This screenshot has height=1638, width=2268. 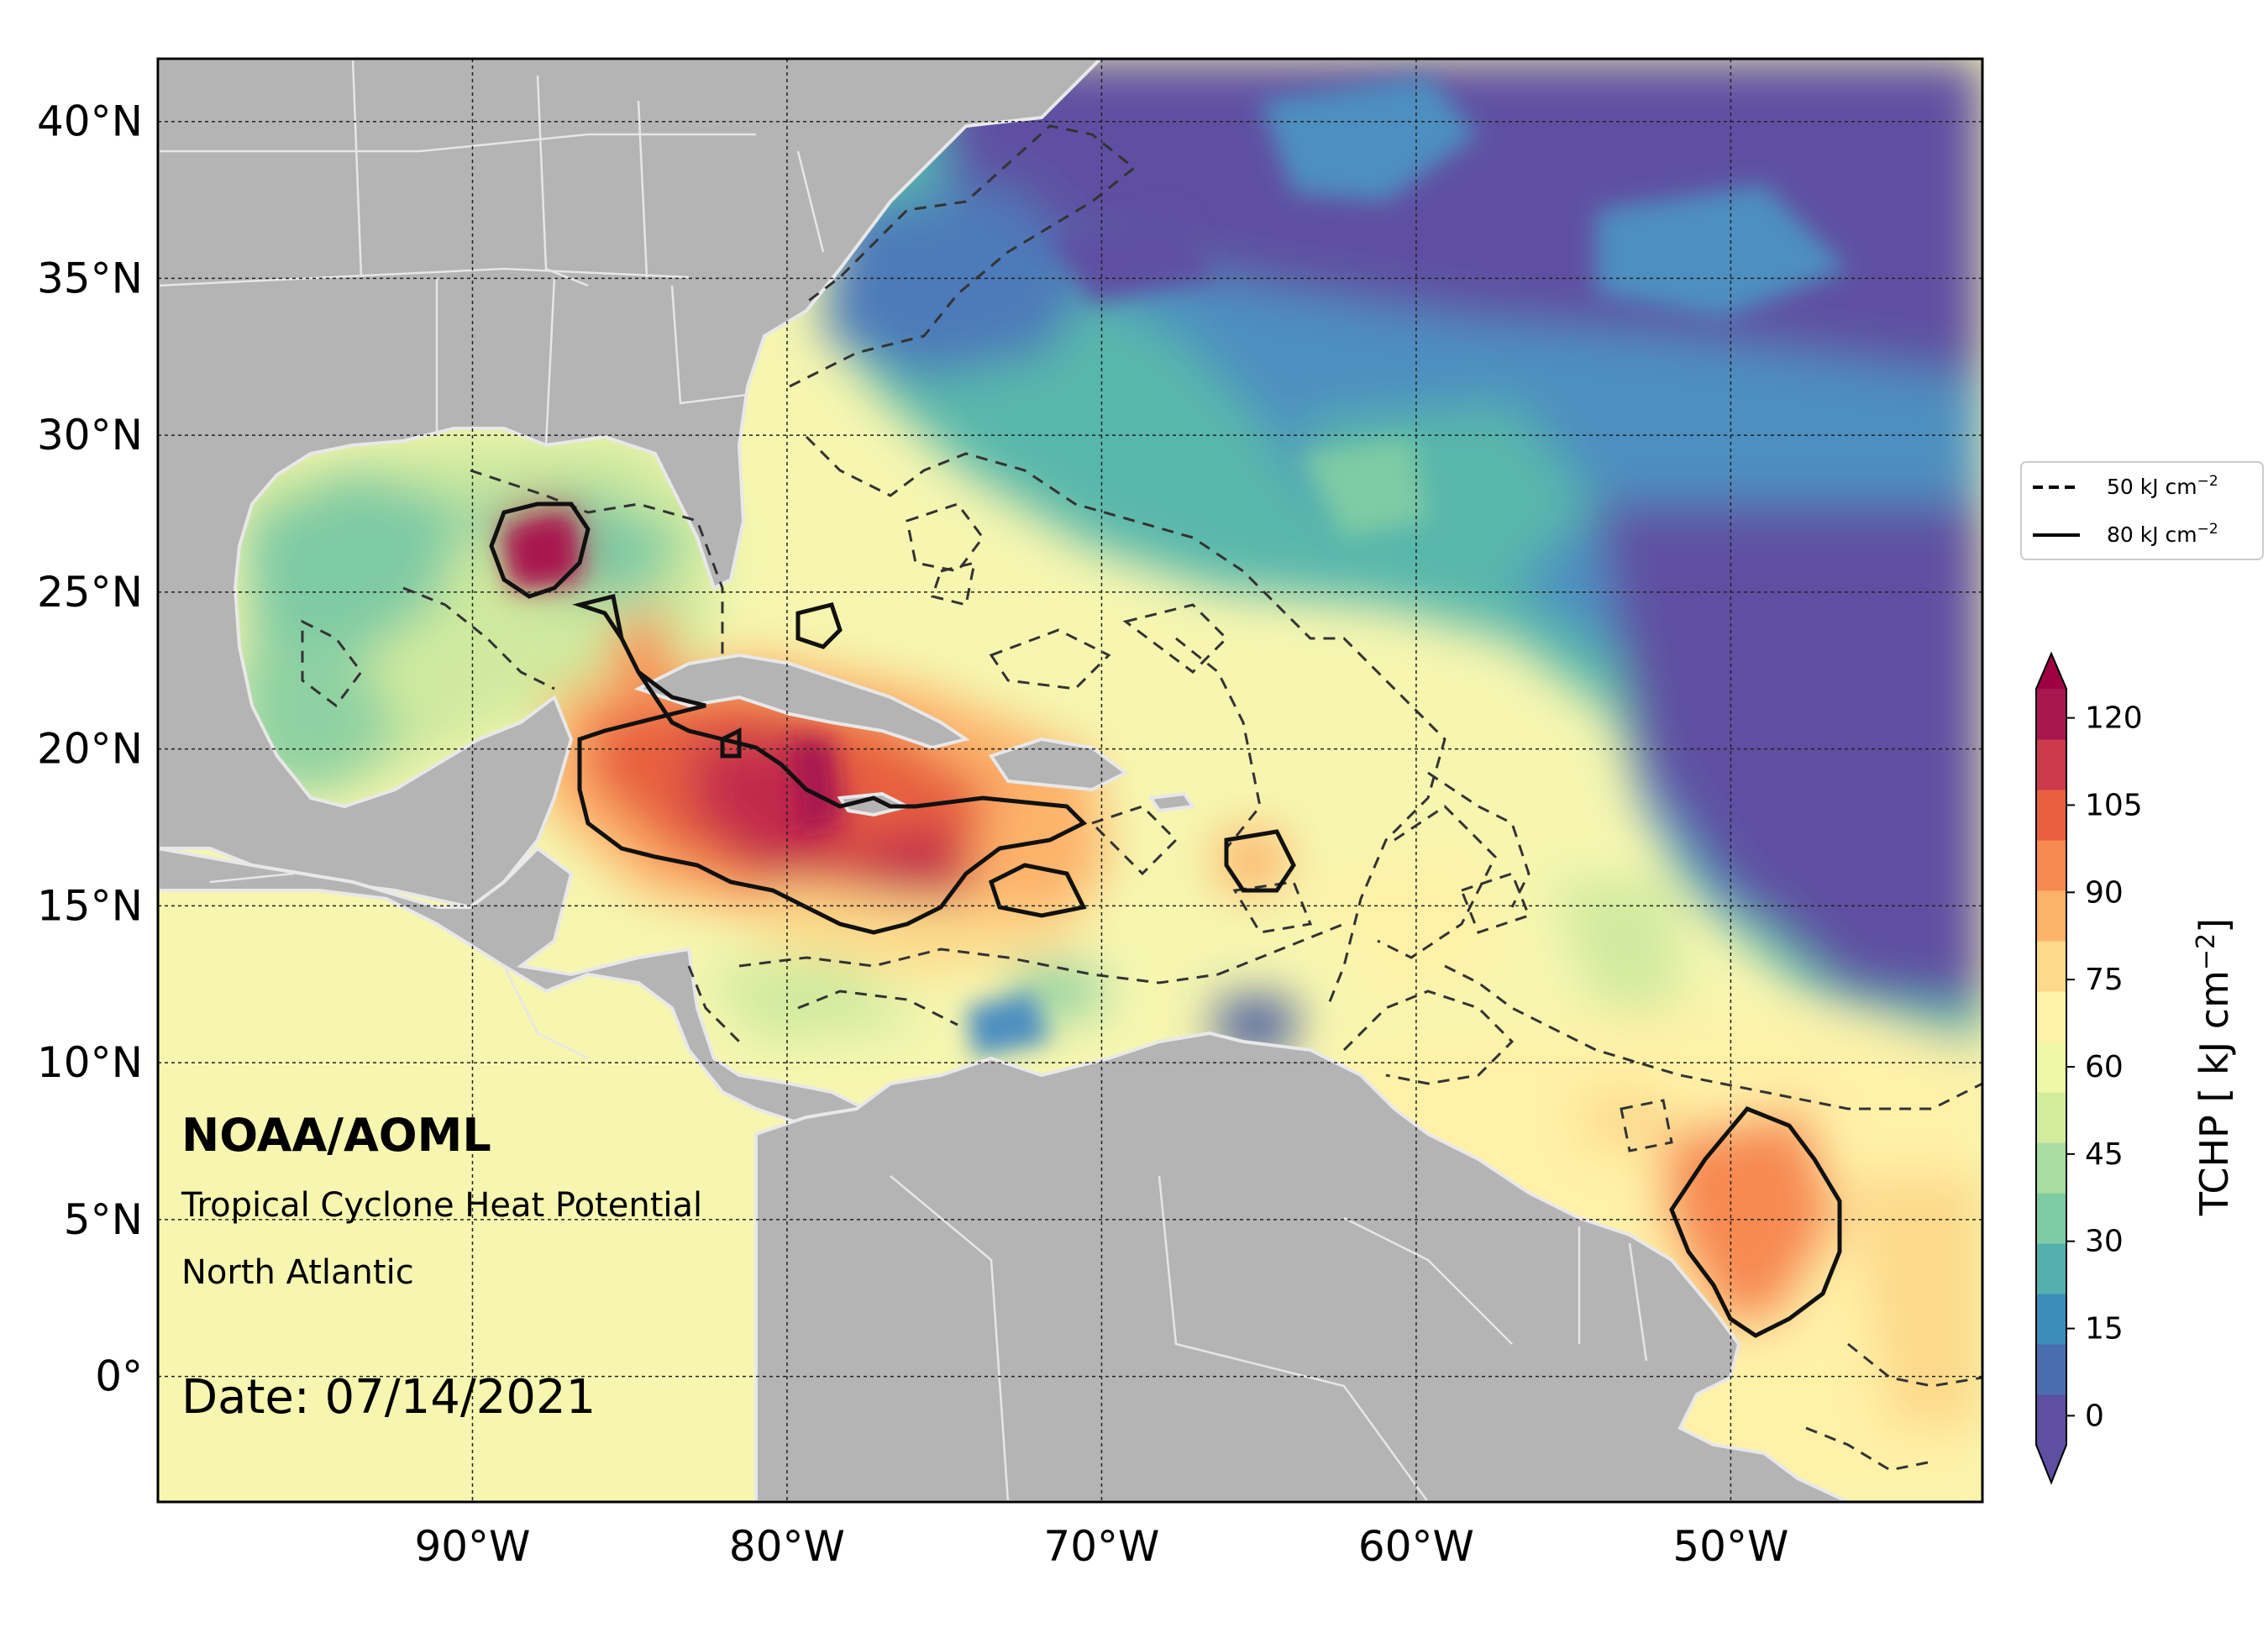 I want to click on colorbar-ticks: 0 15 30 45 60 75 90 105 120, so click(x=2104, y=1067).